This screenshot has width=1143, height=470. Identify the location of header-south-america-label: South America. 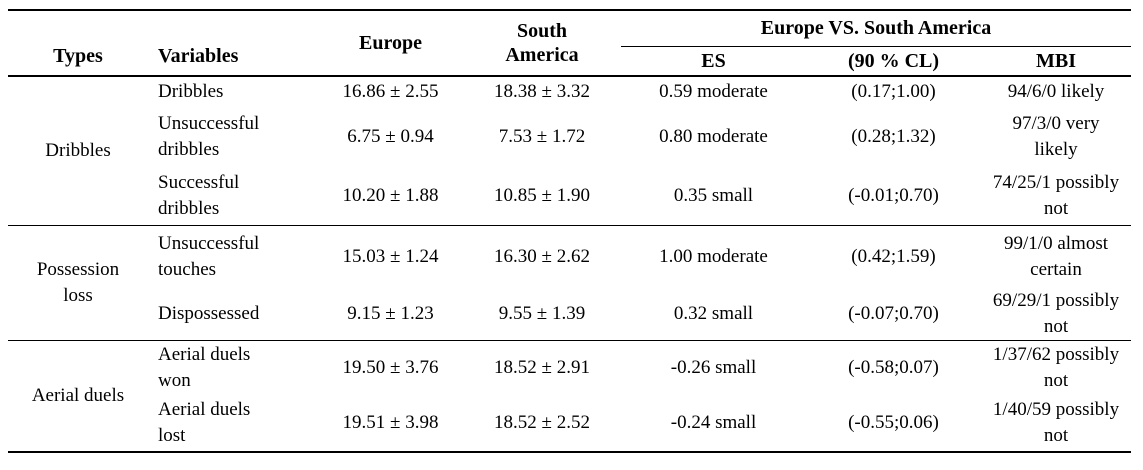
(542, 43).